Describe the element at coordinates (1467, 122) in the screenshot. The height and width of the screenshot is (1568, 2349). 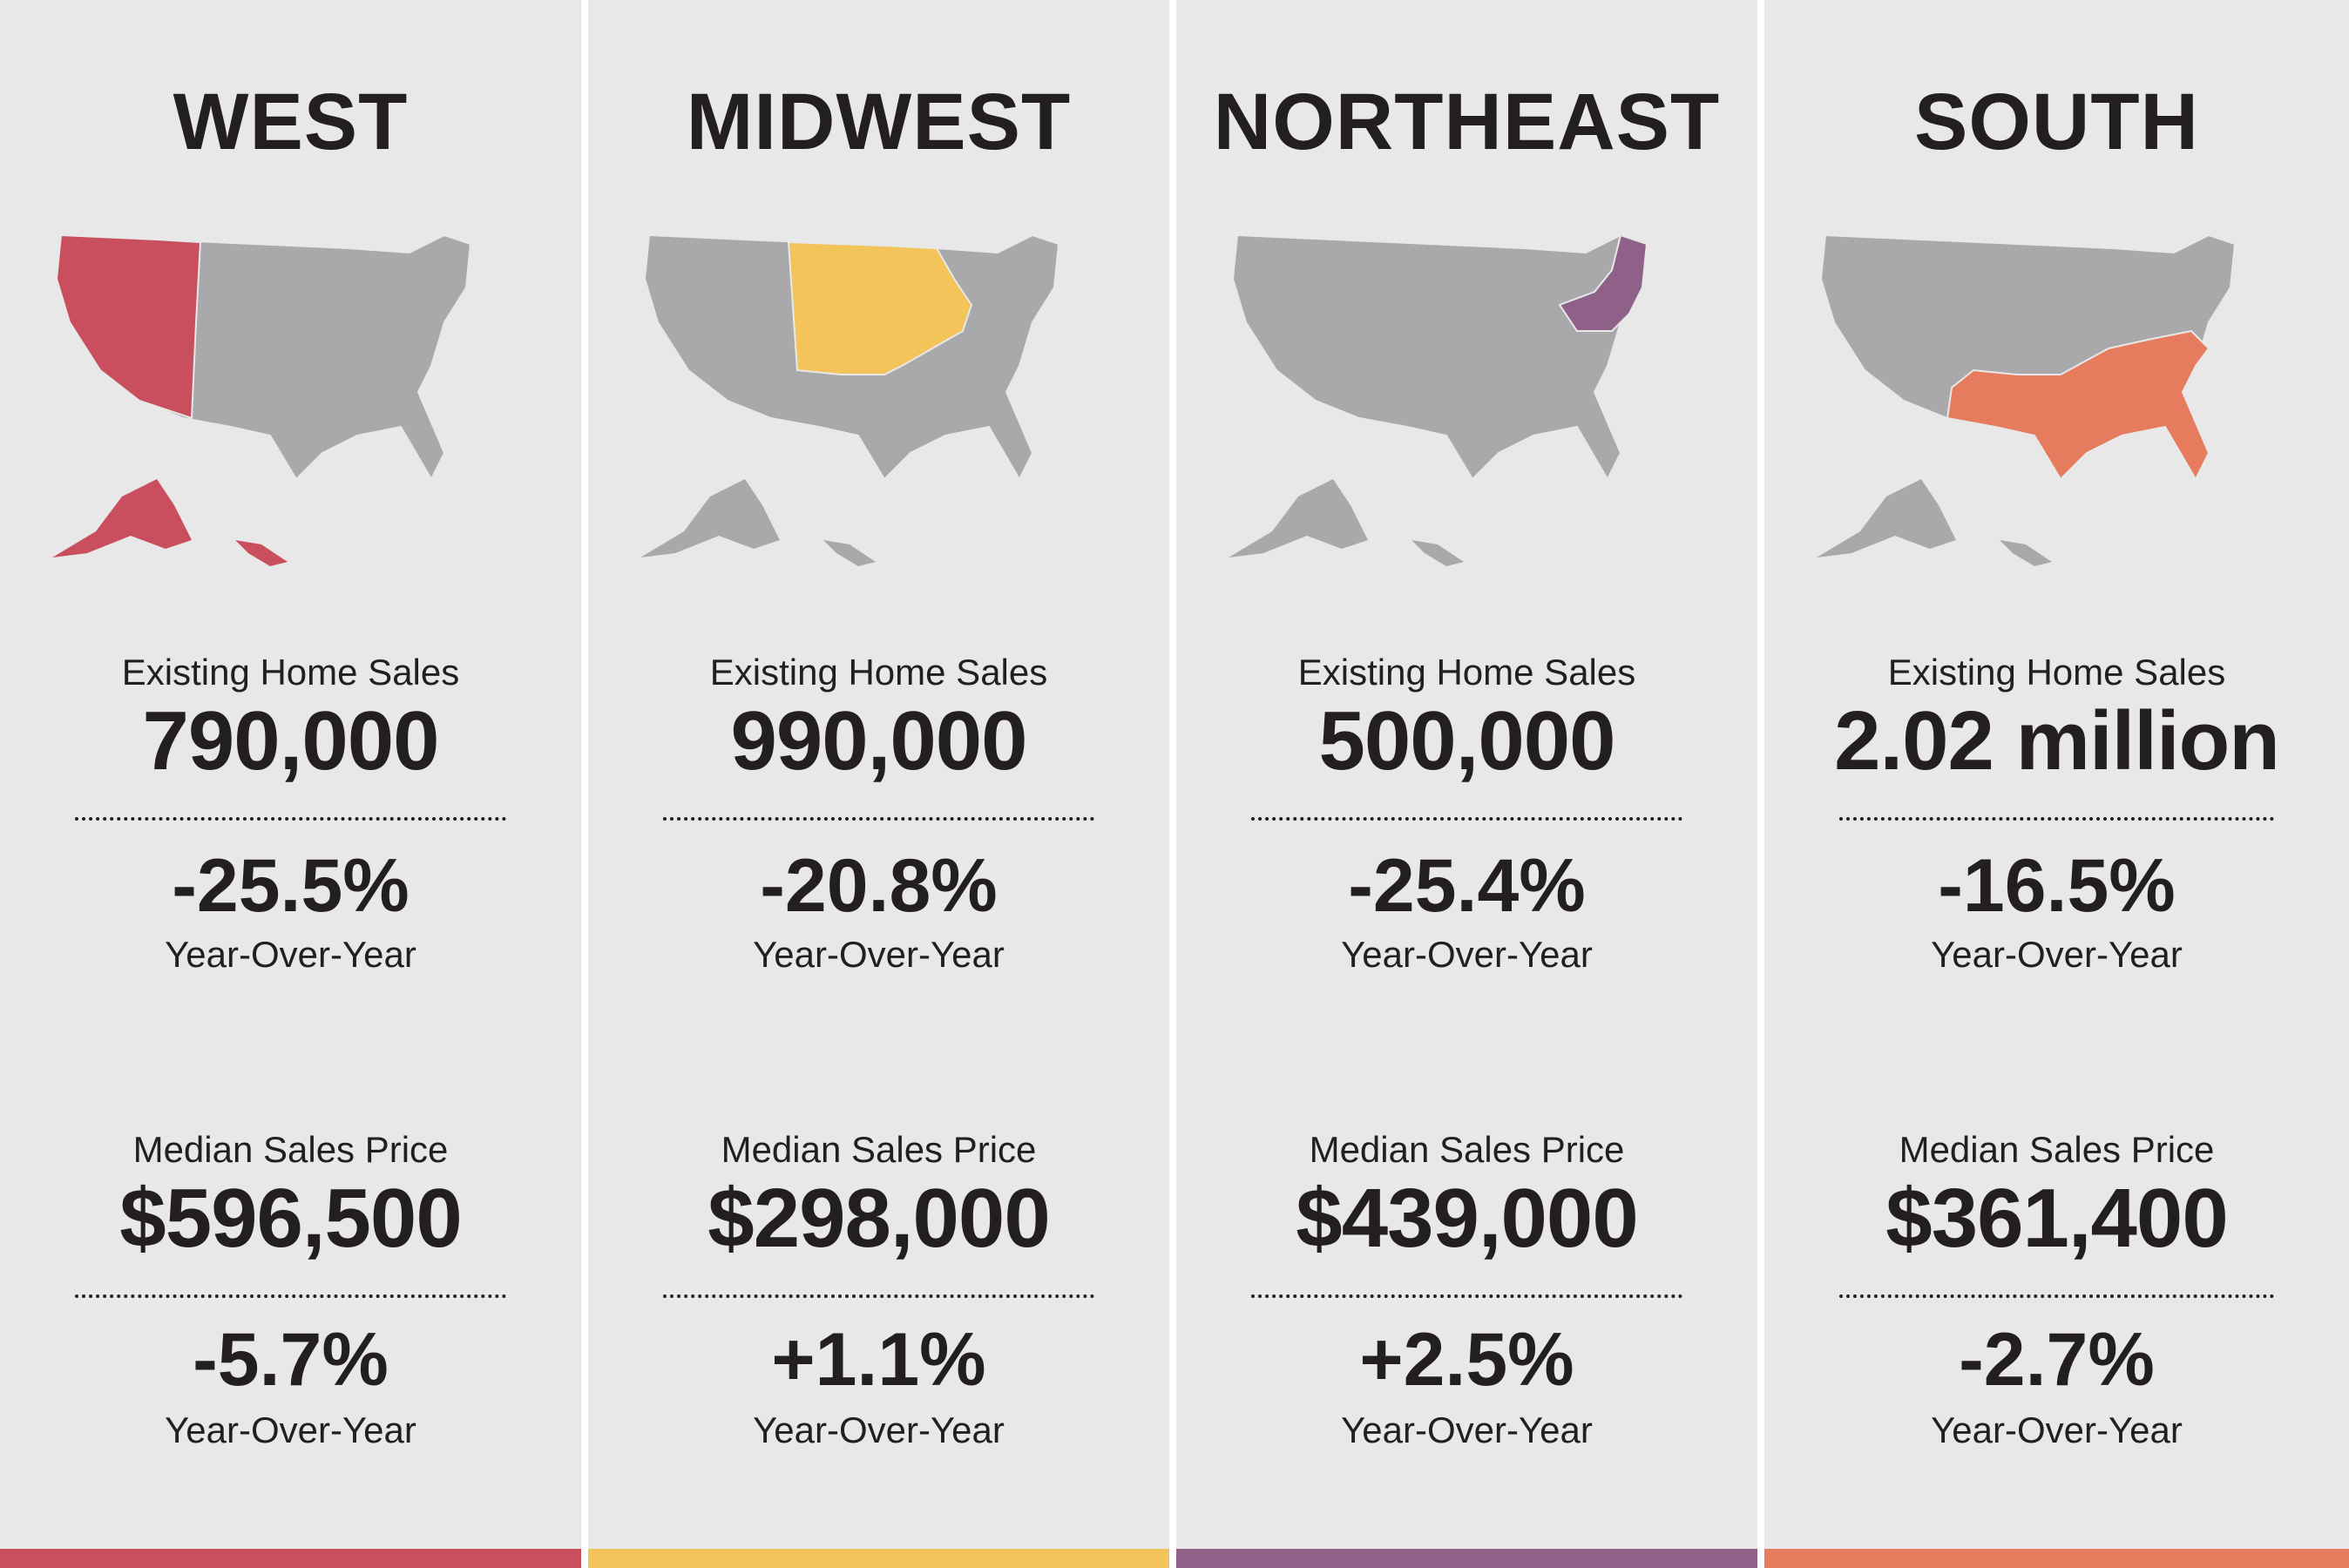
I see `region-title: NORTHEAST` at that location.